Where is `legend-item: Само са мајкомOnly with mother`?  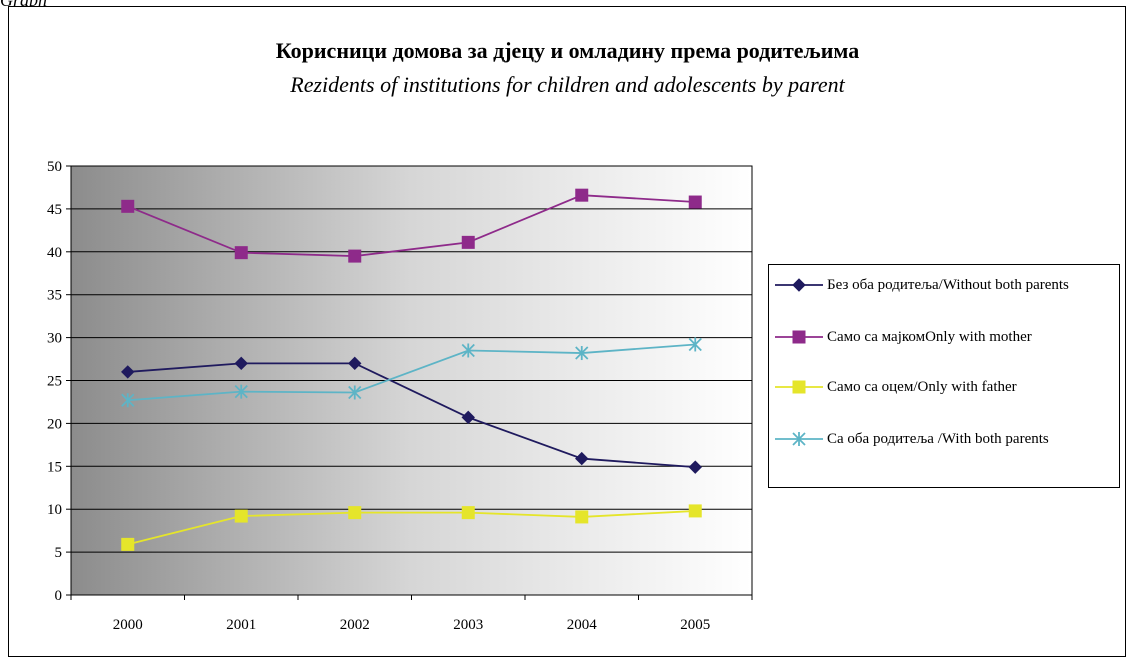
legend-item: Само са мајкомOnly with mother is located at coordinates (945, 337).